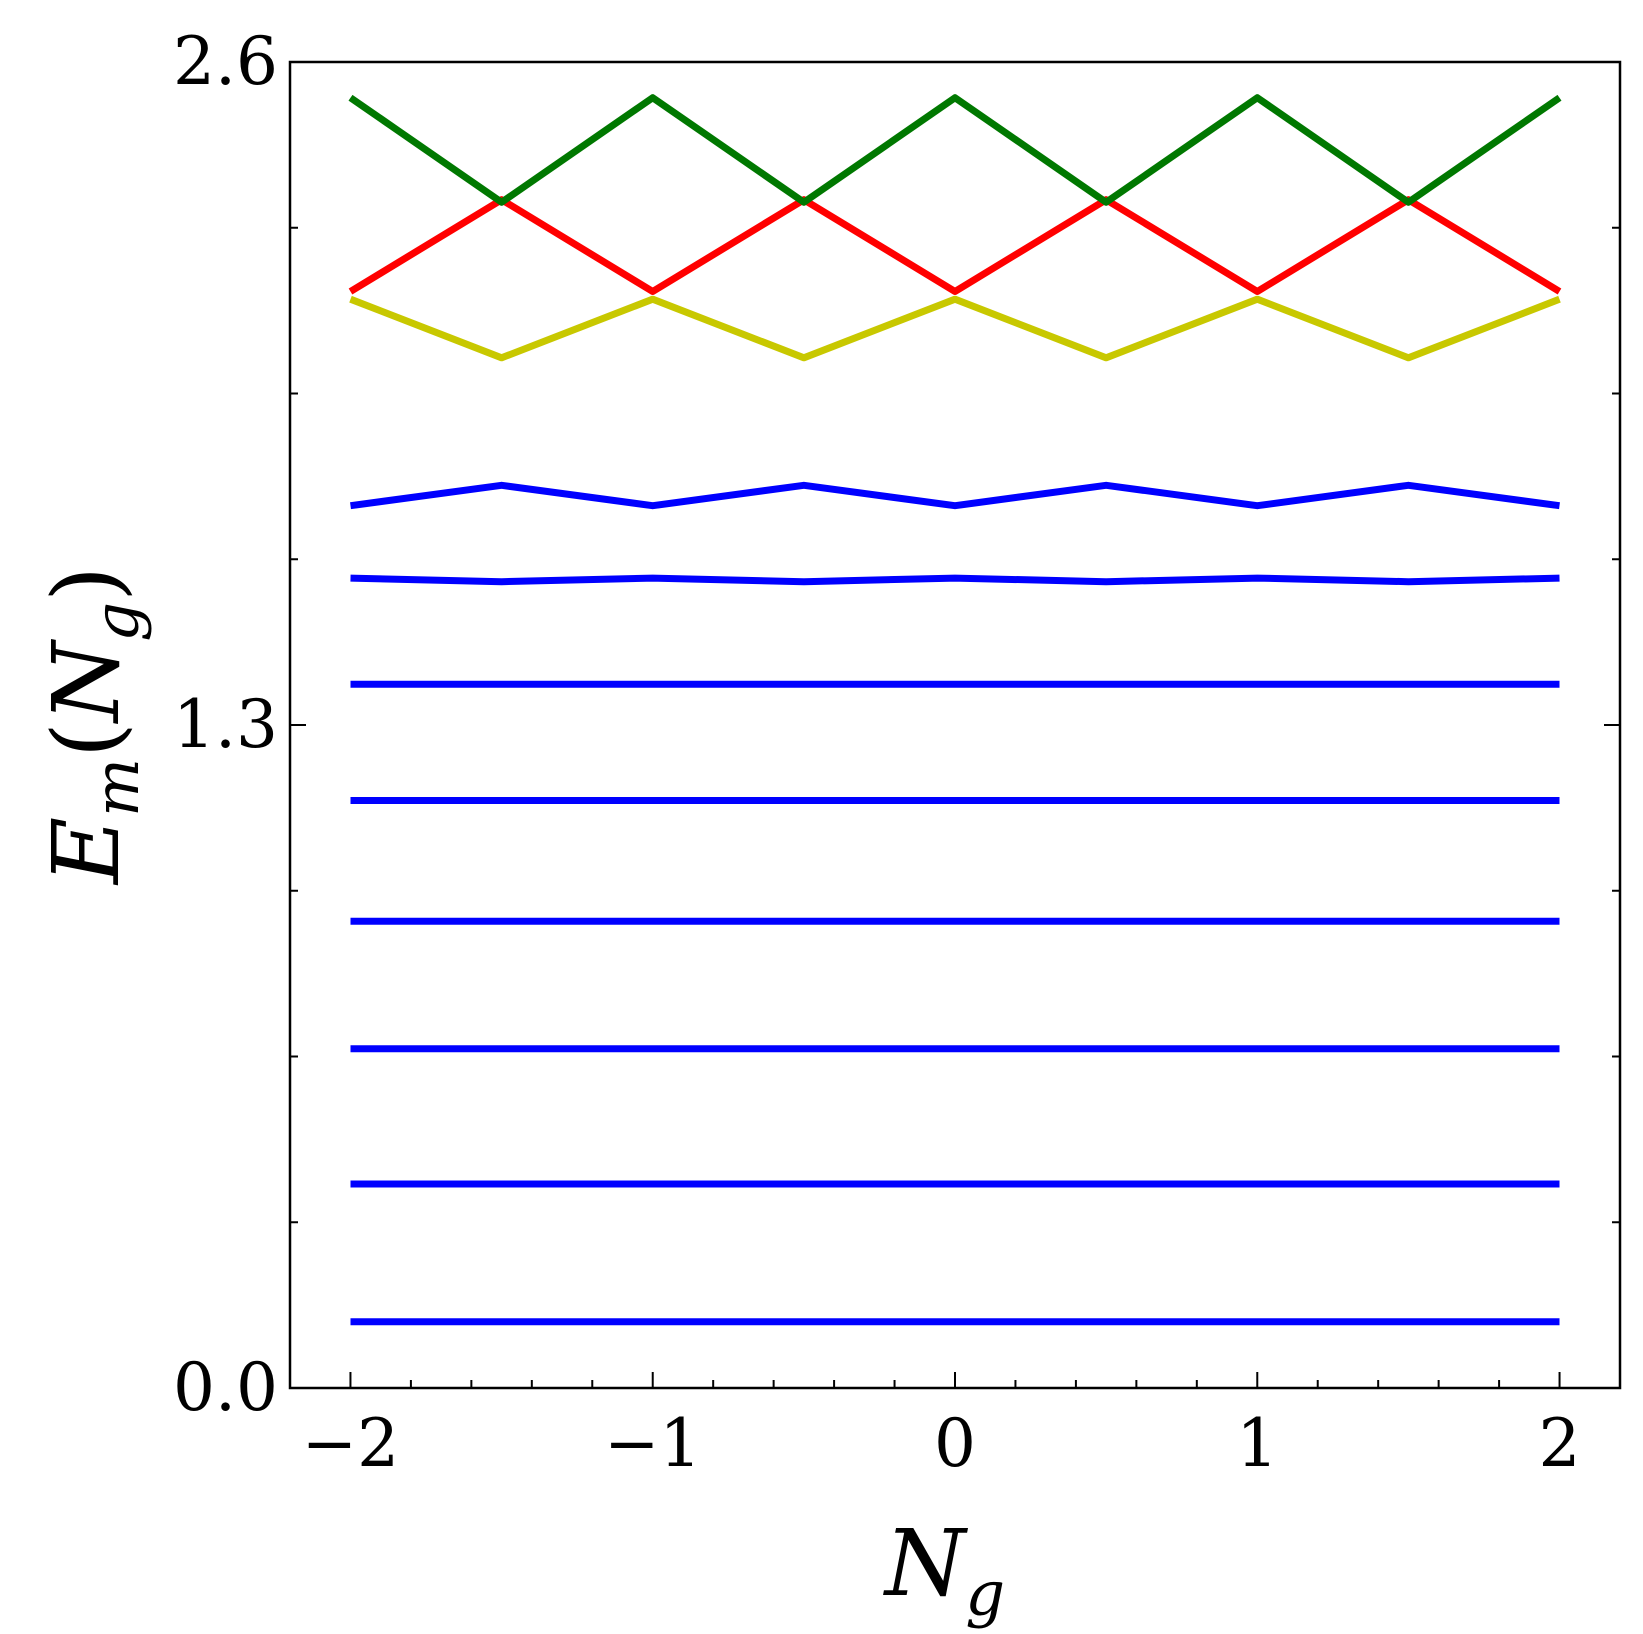 The image size is (1643, 1634). I want to click on x-tick-label: 0, so click(955, 1443).